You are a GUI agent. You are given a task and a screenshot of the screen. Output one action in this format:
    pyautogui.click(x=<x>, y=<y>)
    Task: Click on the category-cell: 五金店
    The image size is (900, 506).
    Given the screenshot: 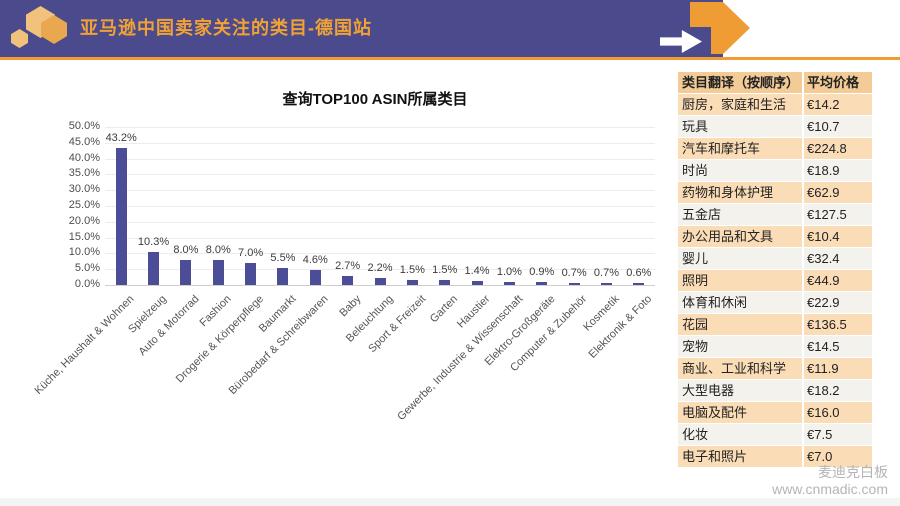 What is the action you would take?
    pyautogui.click(x=740, y=214)
    